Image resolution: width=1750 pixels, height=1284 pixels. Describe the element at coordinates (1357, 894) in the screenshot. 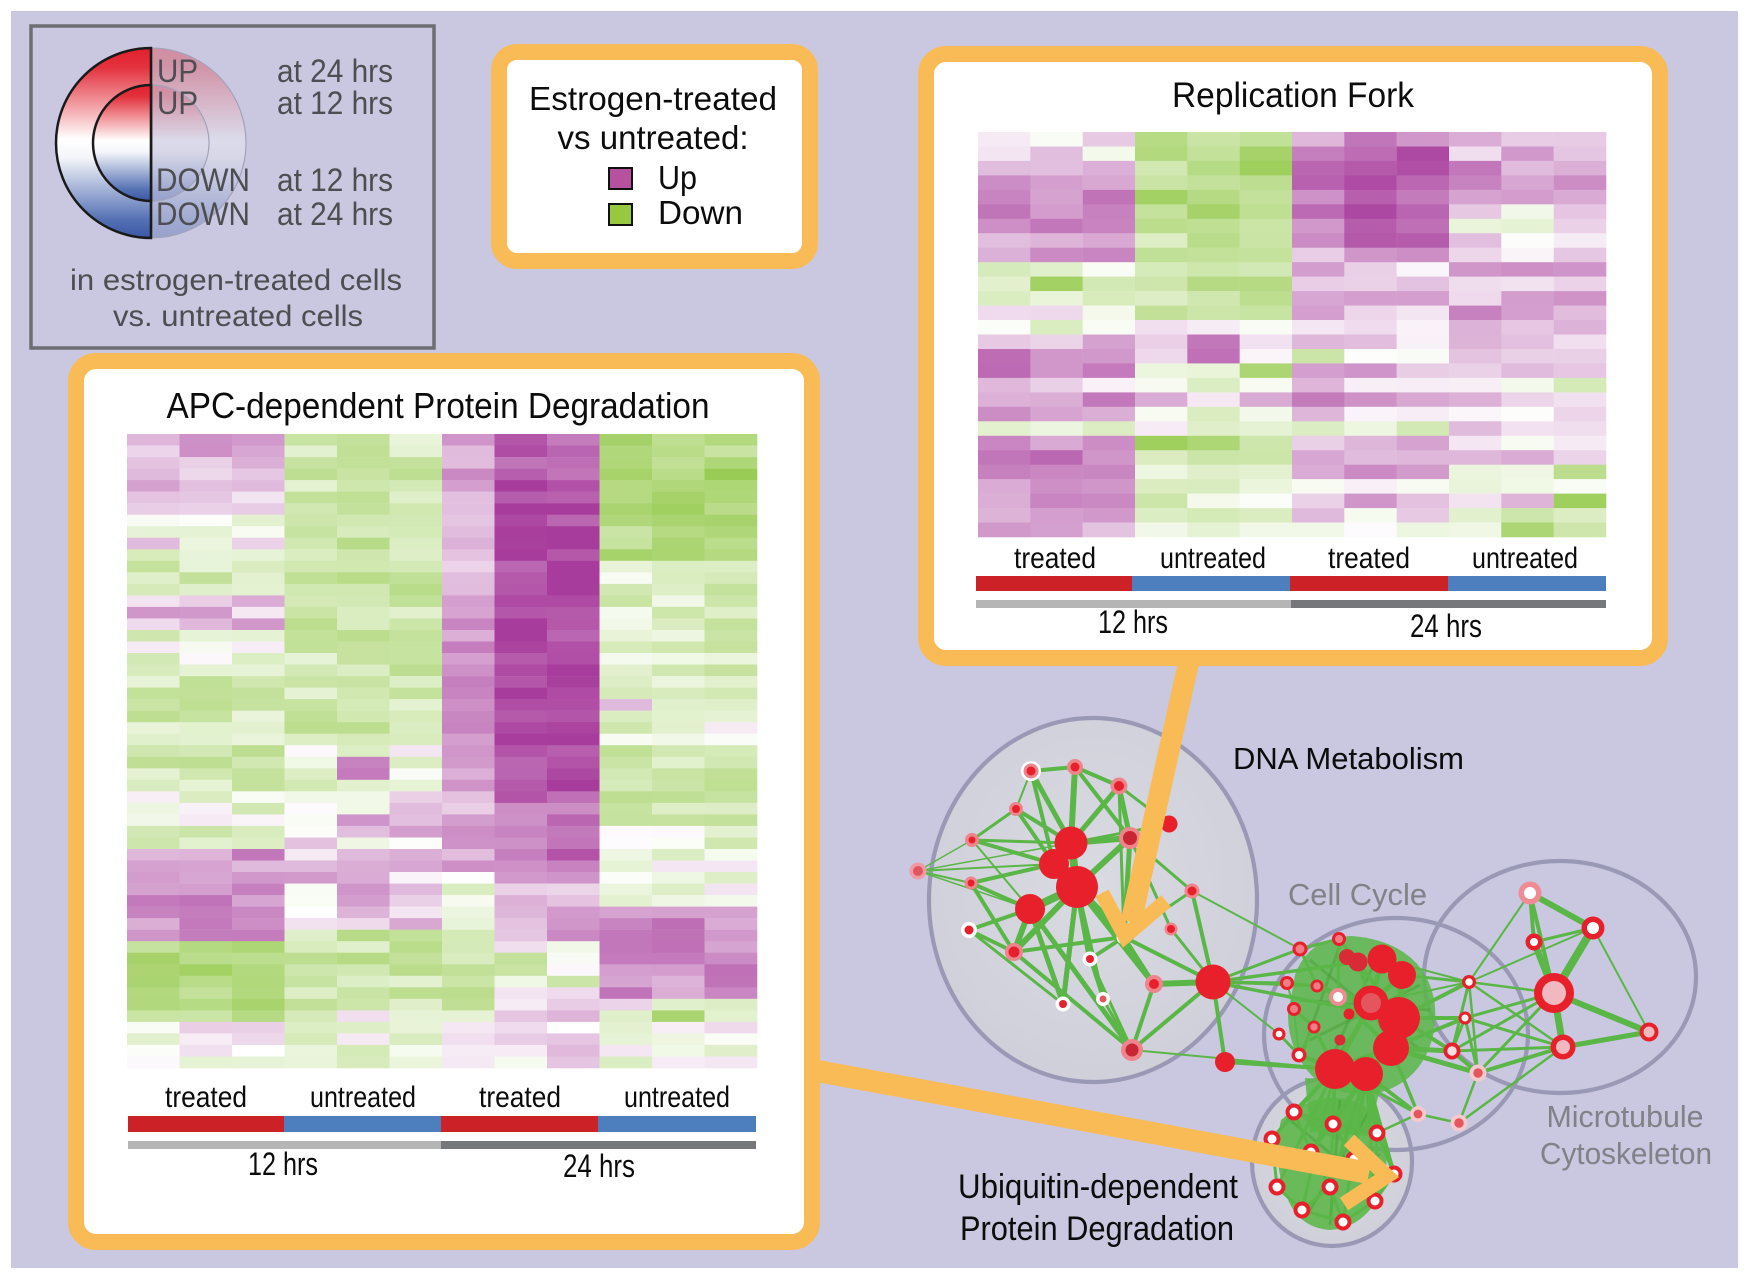

I see `svg-text: Cell Cycle` at that location.